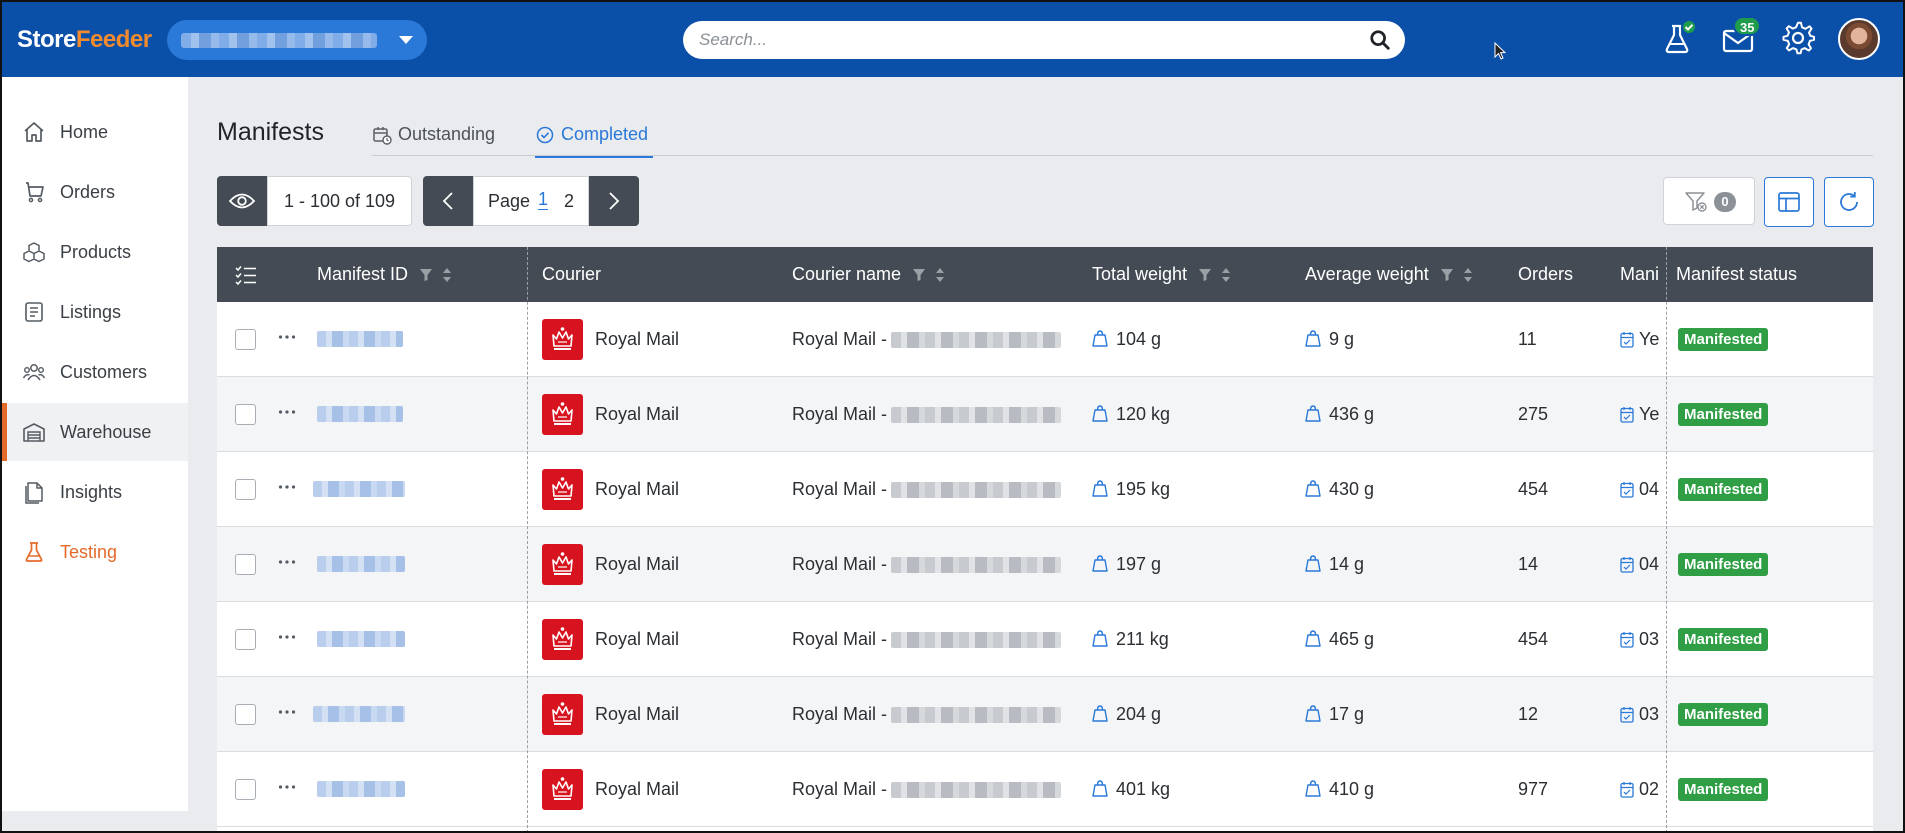  I want to click on page-link-1: 1, so click(543, 199).